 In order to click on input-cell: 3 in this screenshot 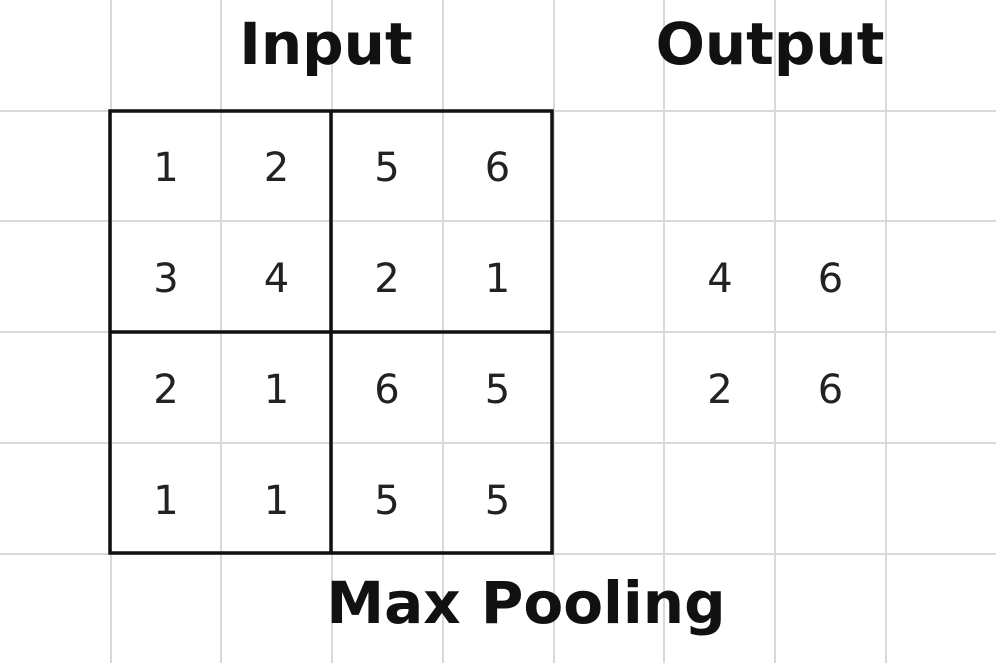, I will do `click(165, 279)`.